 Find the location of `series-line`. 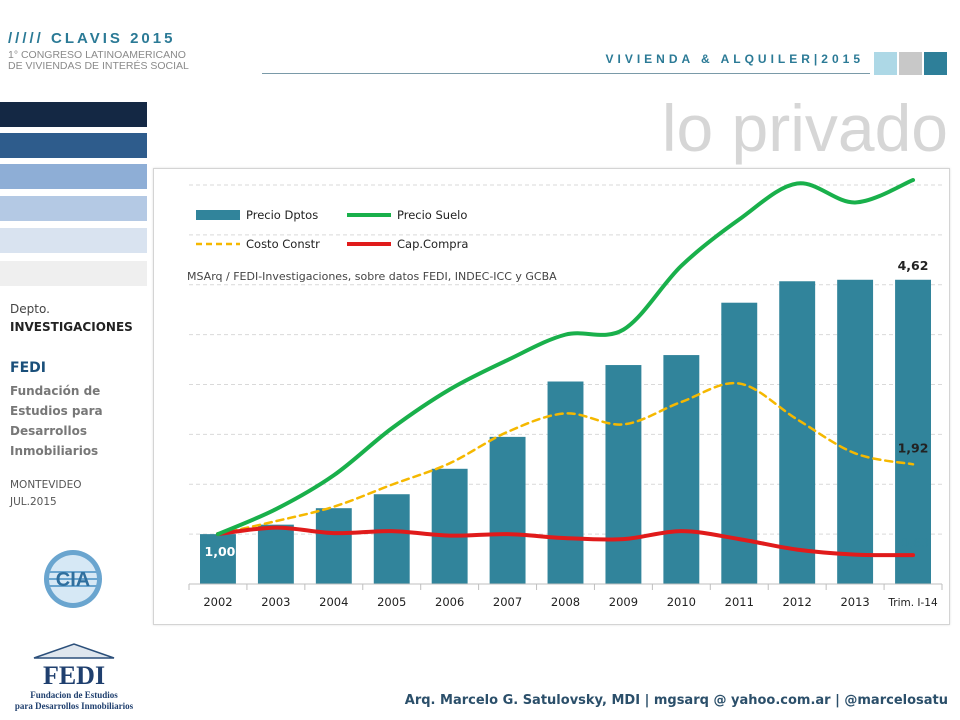

series-line is located at coordinates (565, 541).